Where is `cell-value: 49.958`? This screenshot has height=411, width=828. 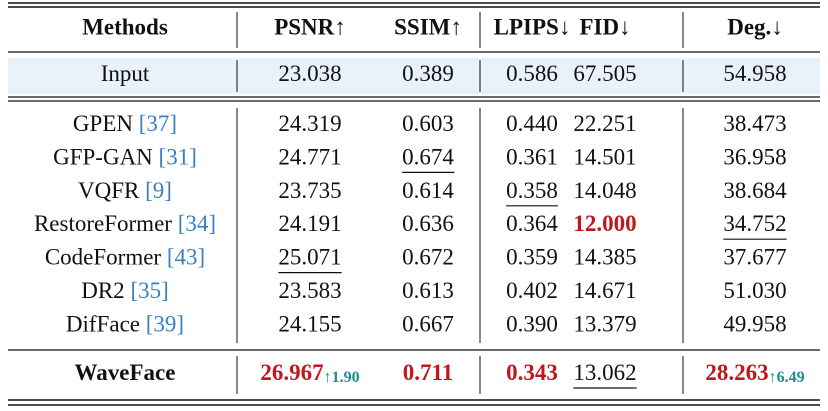
cell-value: 49.958 is located at coordinates (754, 324).